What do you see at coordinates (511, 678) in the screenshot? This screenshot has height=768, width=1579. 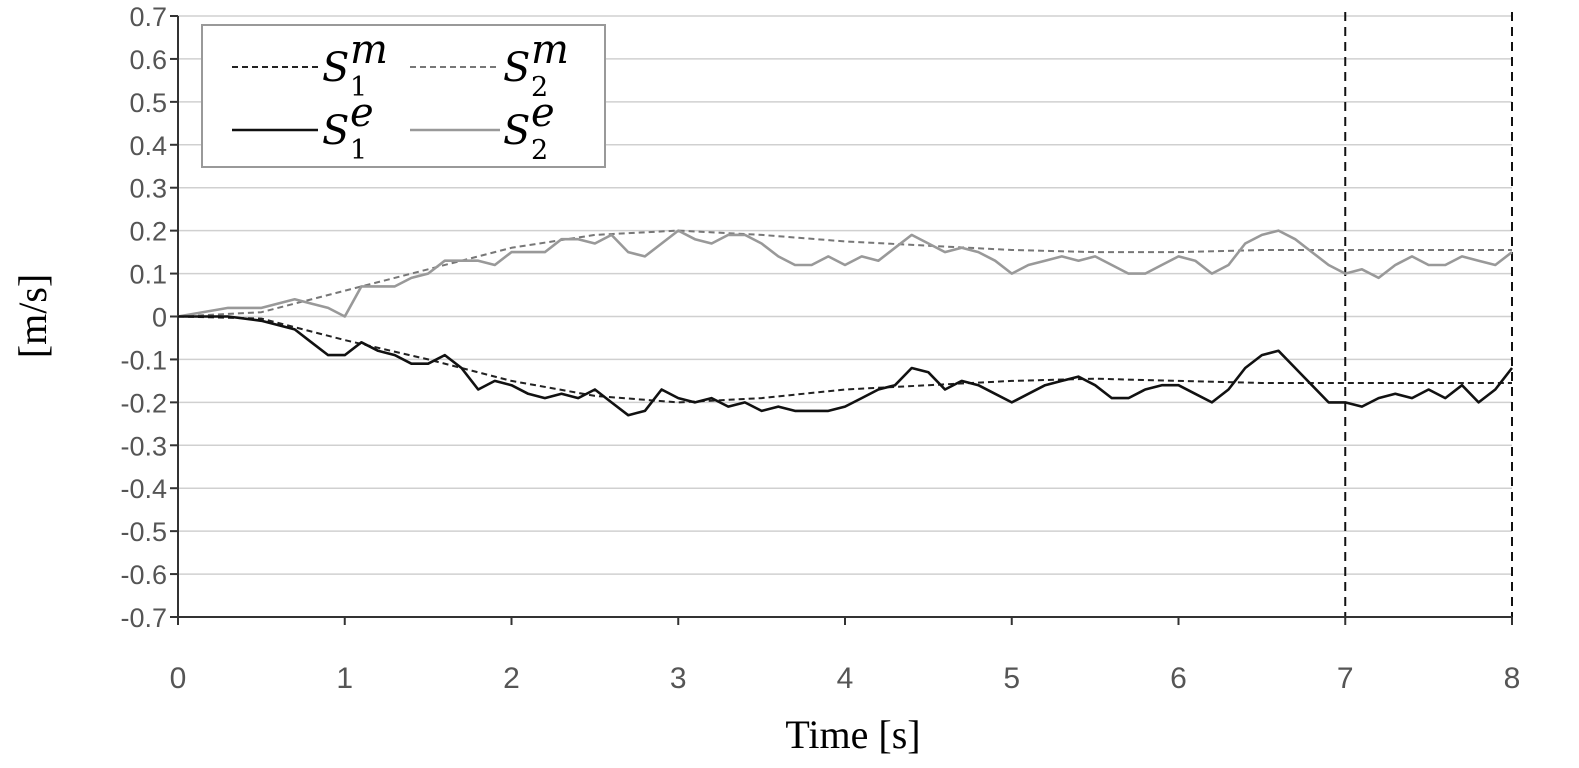 I see `x-tick-label: 2` at bounding box center [511, 678].